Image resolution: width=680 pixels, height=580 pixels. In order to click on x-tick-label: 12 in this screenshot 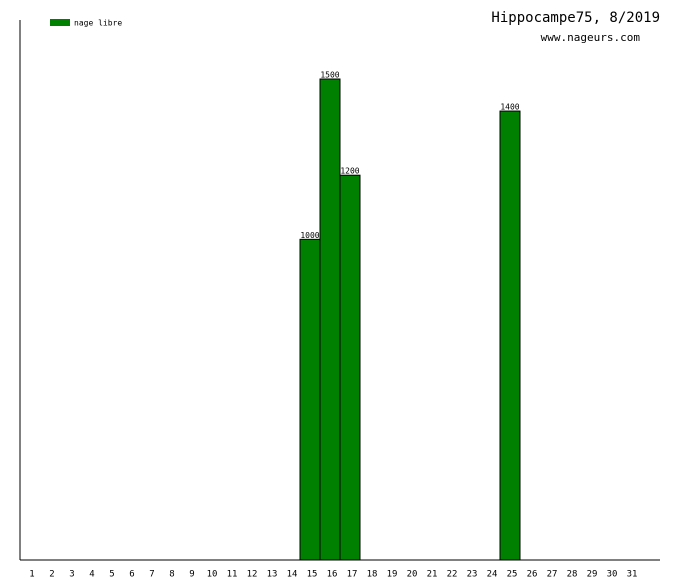, I will do `click(252, 575)`.